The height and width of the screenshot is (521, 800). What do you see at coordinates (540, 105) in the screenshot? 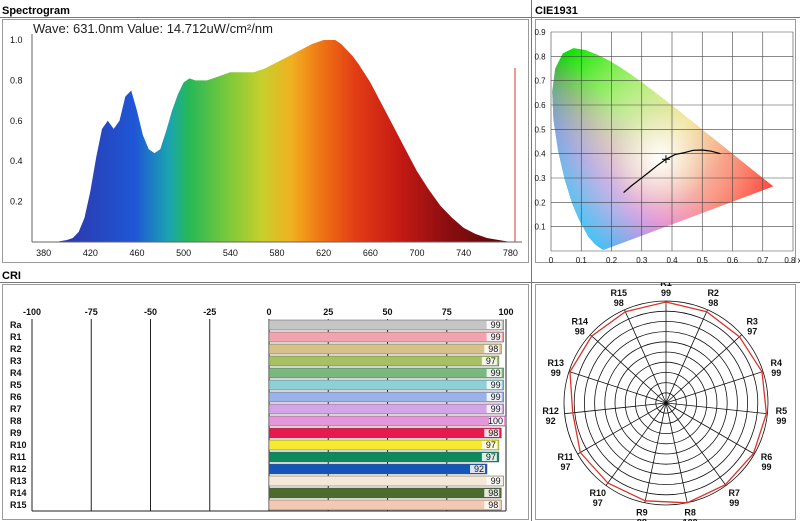
I see `cie-y-tick: 0.6` at bounding box center [540, 105].